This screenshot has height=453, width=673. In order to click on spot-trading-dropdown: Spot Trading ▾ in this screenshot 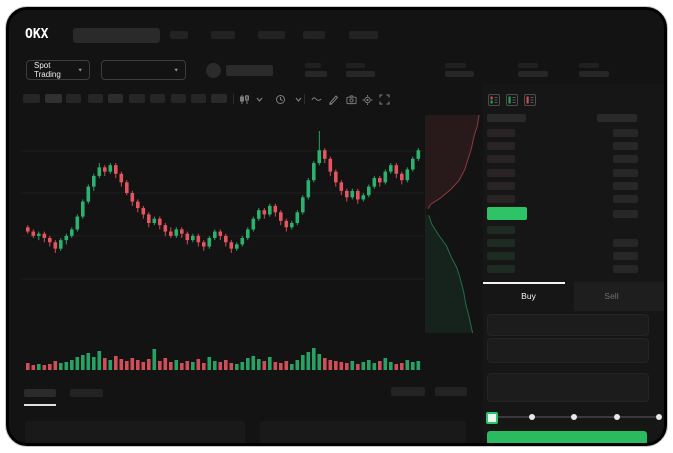, I will do `click(58, 70)`.